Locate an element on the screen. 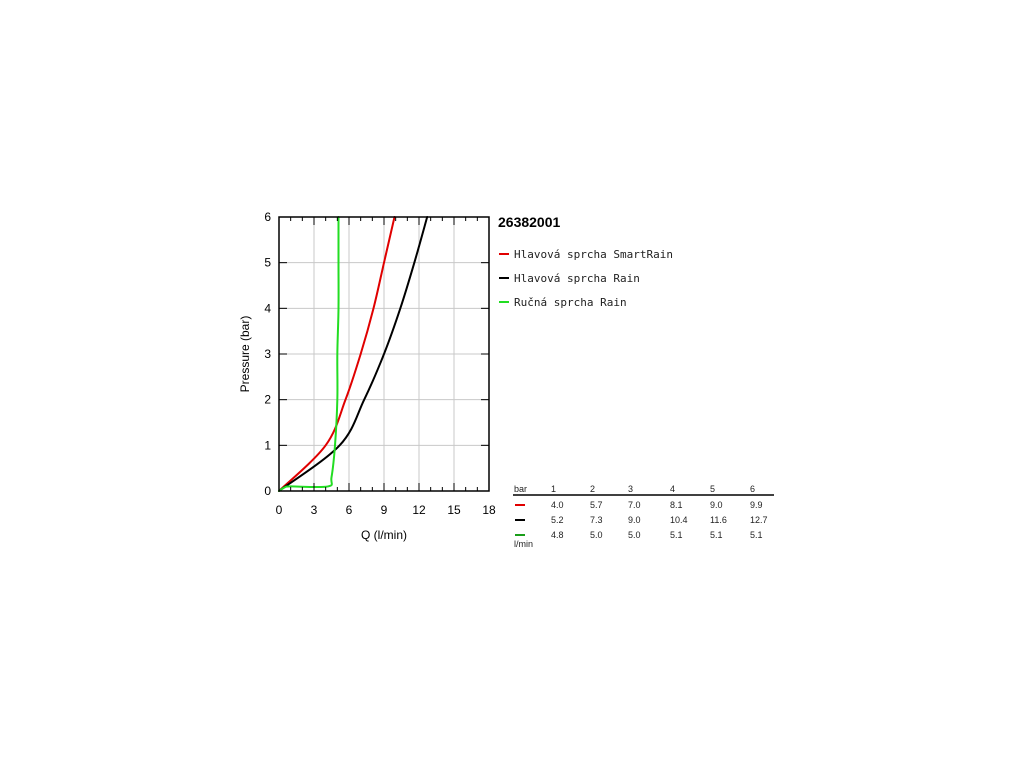  y-tick-label: 5 is located at coordinates (267, 263).